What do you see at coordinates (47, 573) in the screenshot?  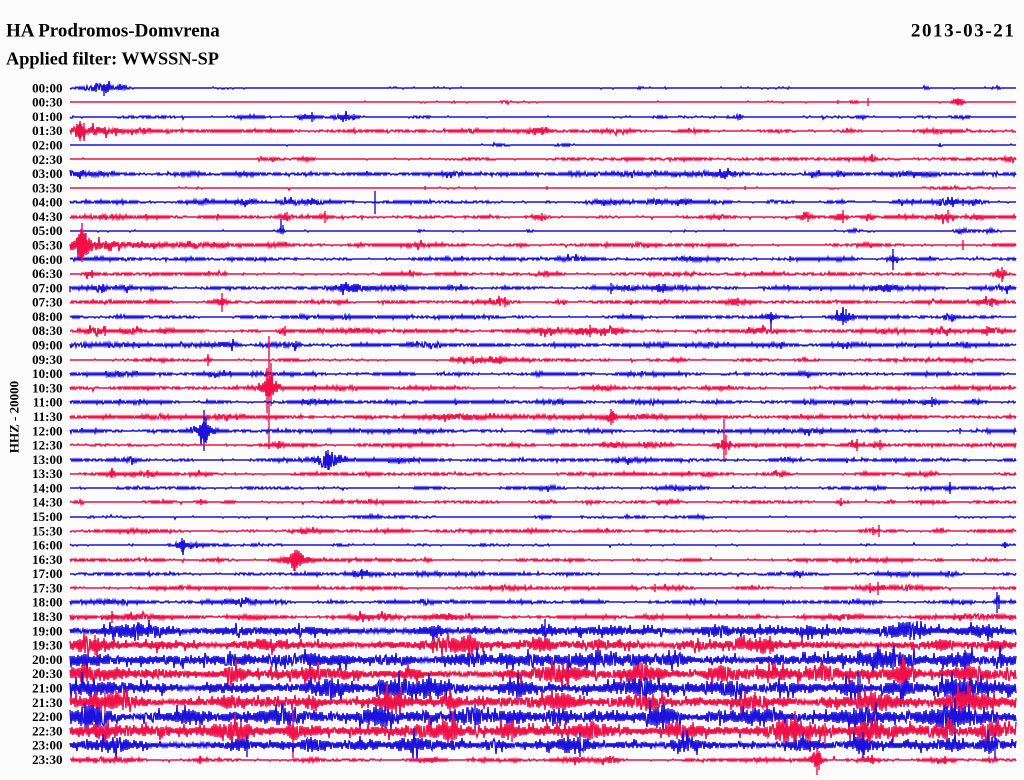 I see `svg-text: 17:00` at bounding box center [47, 573].